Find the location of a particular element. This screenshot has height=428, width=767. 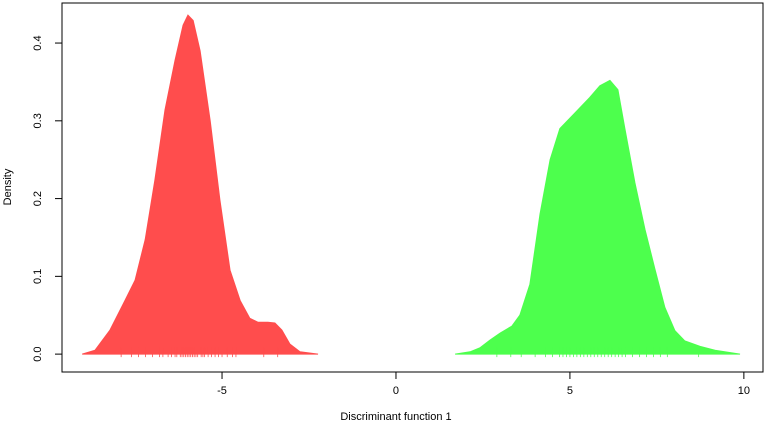

y-tick-label: 0.4 is located at coordinates (38, 42).